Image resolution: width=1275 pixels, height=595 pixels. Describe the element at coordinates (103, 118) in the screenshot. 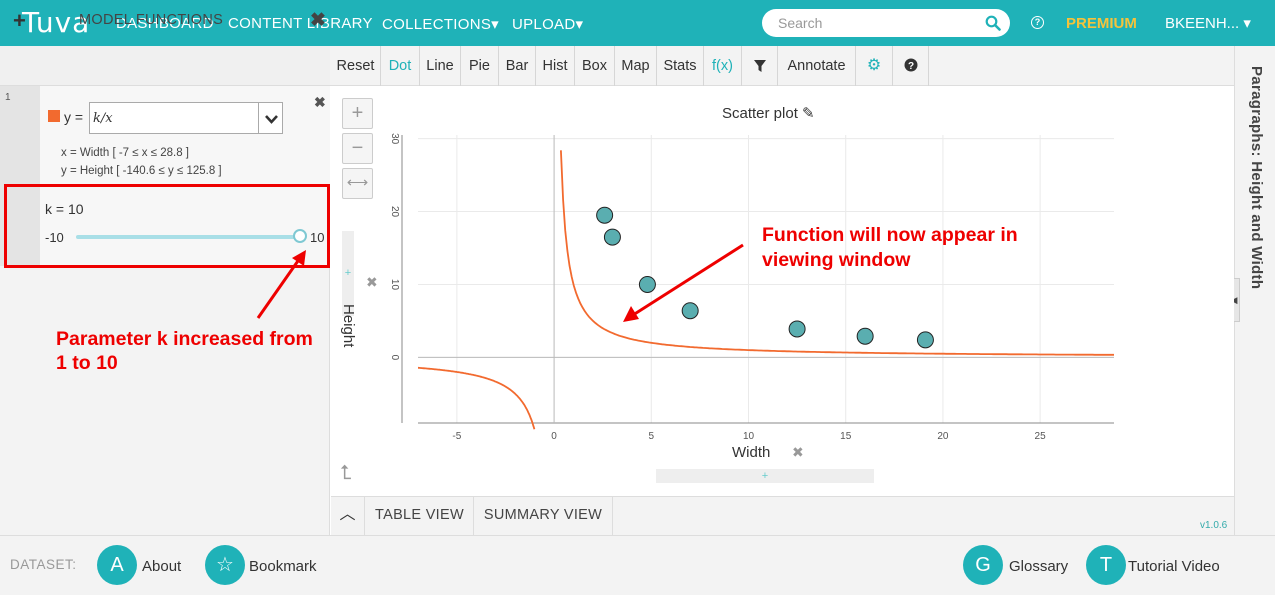

I see `function-expression: k/x` at that location.